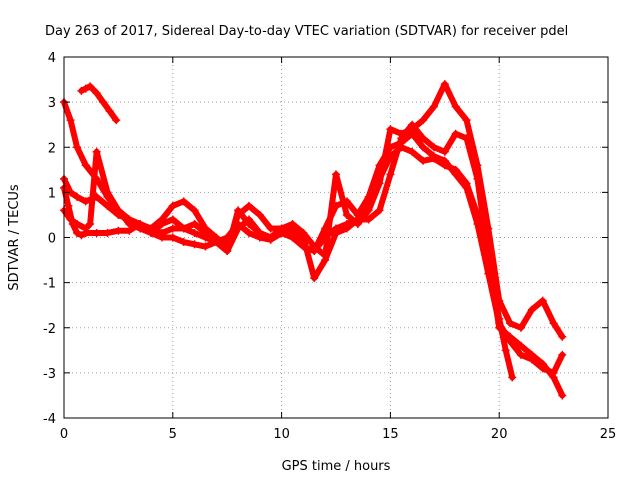 The width and height of the screenshot is (640, 480). I want to click on y-tick-label: -2, so click(49, 329).